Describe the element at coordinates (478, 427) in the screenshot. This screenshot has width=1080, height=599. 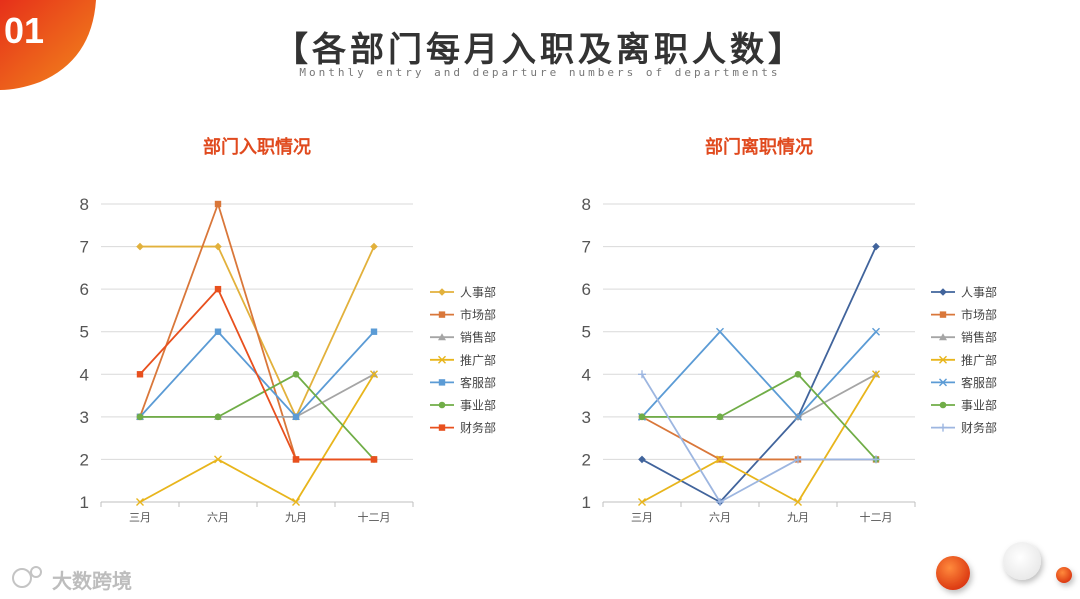
I see `legend-label: 财务部` at that location.